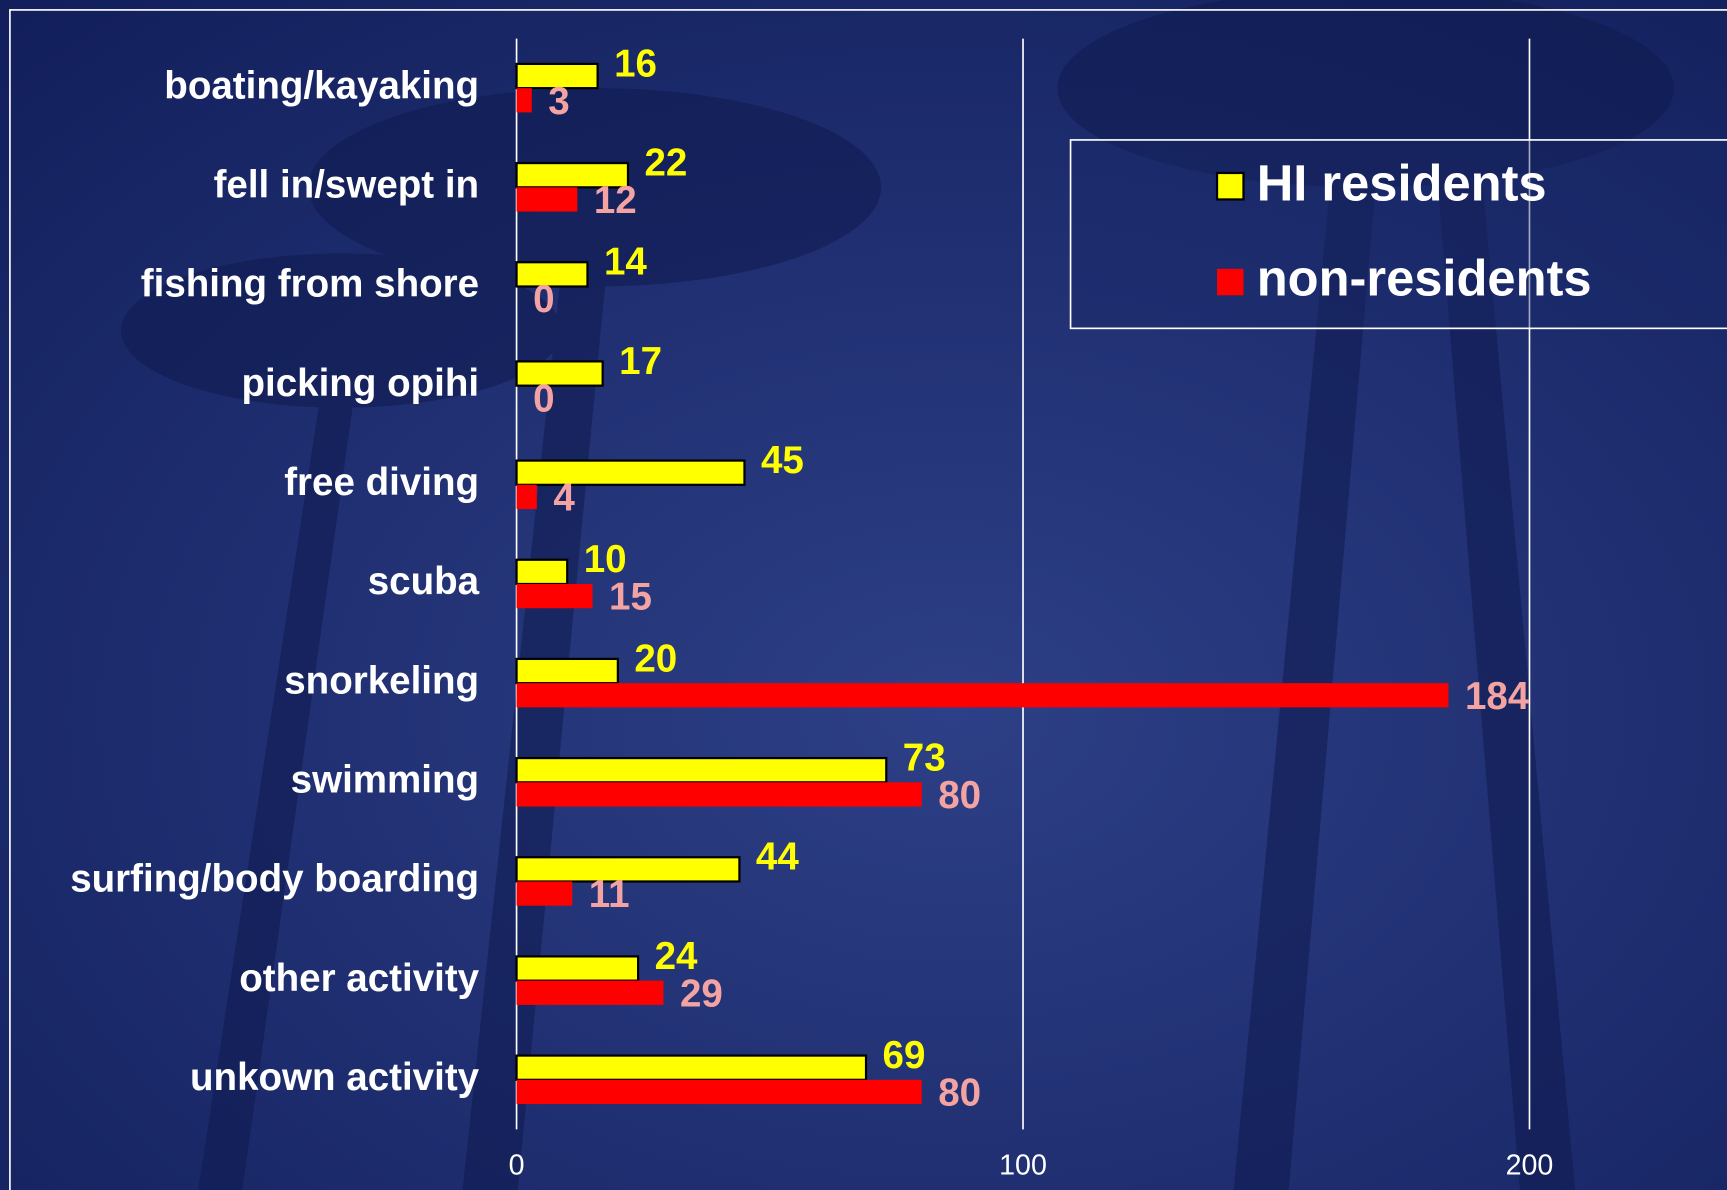  What do you see at coordinates (347, 184) in the screenshot?
I see `y-tick-label: fell in/swept in` at bounding box center [347, 184].